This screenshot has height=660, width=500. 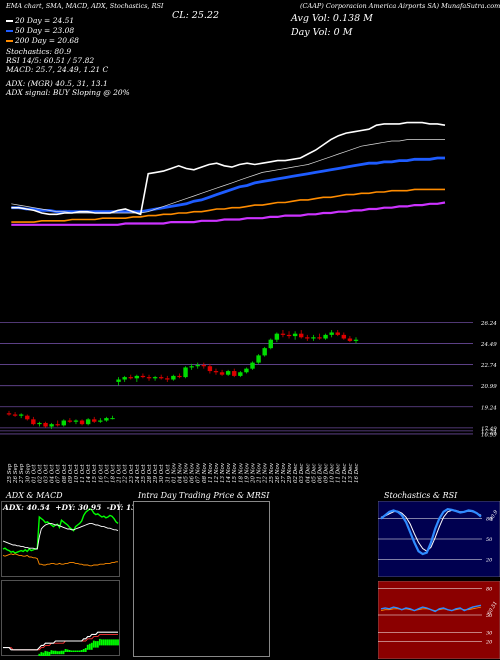 I want to click on sma200-line, so click(x=228, y=205).